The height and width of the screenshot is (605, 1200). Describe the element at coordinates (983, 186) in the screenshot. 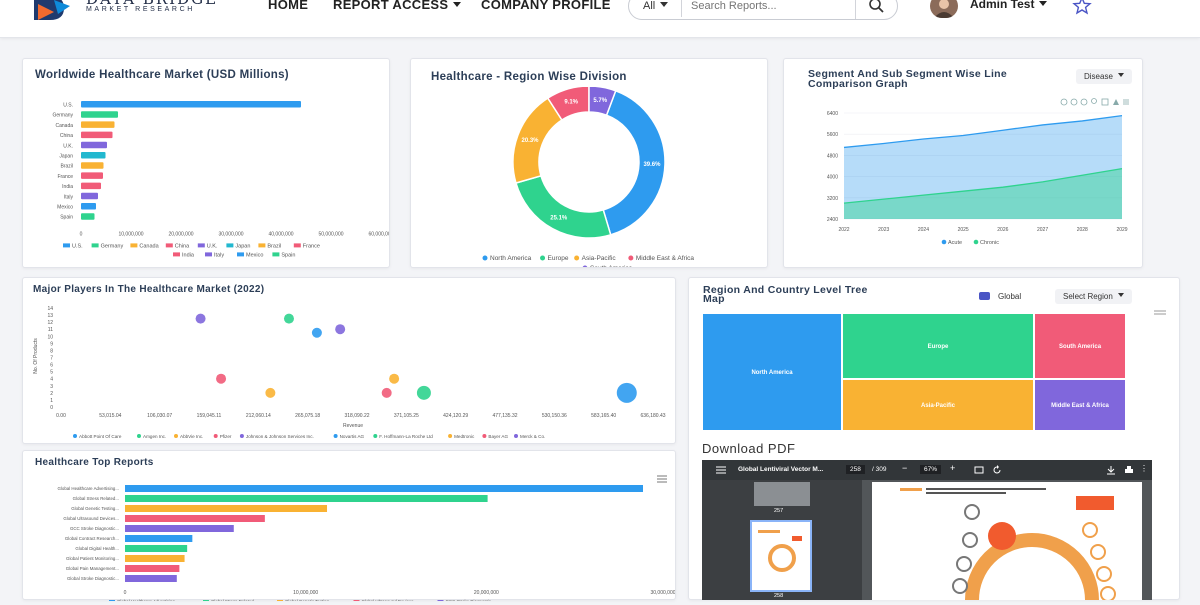

I see `series-line-chronic` at that location.